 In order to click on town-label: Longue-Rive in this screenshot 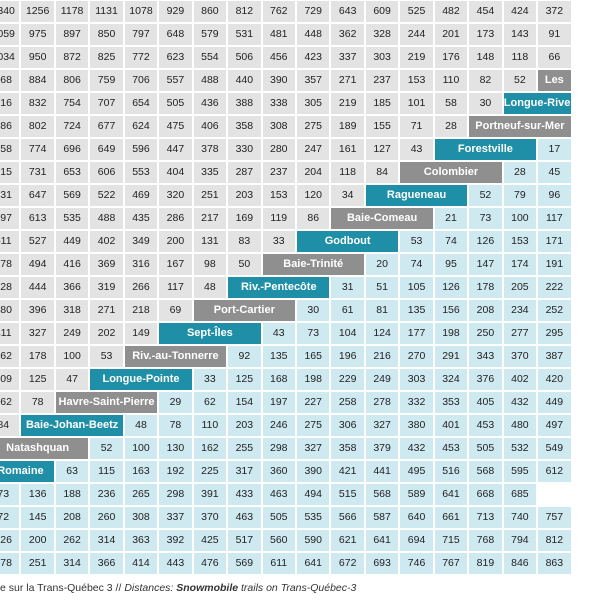, I will do `click(537, 103)`.